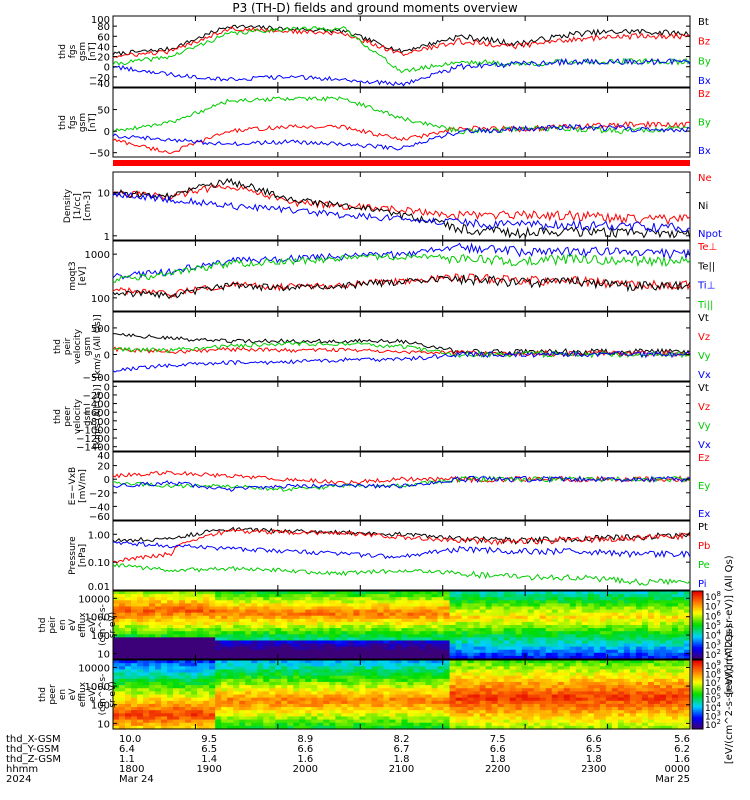 The image size is (750, 800). Describe the element at coordinates (705, 178) in the screenshot. I see `legend-entry: Ne` at that location.